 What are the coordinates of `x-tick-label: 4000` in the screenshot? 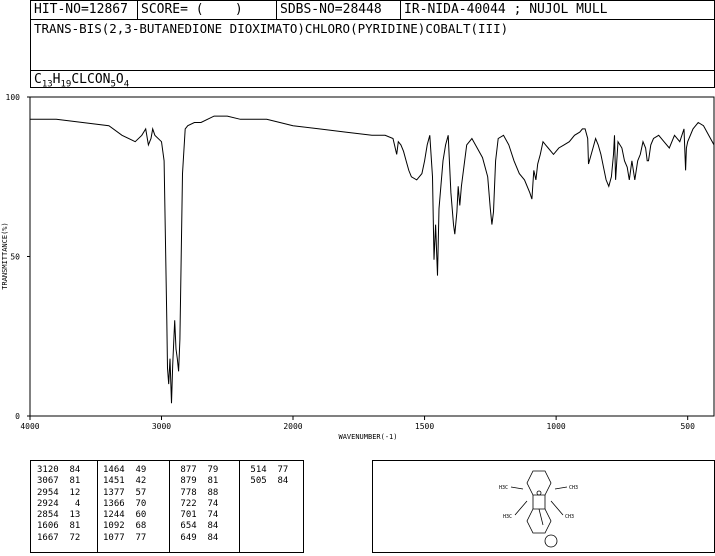 It's located at (29, 426).